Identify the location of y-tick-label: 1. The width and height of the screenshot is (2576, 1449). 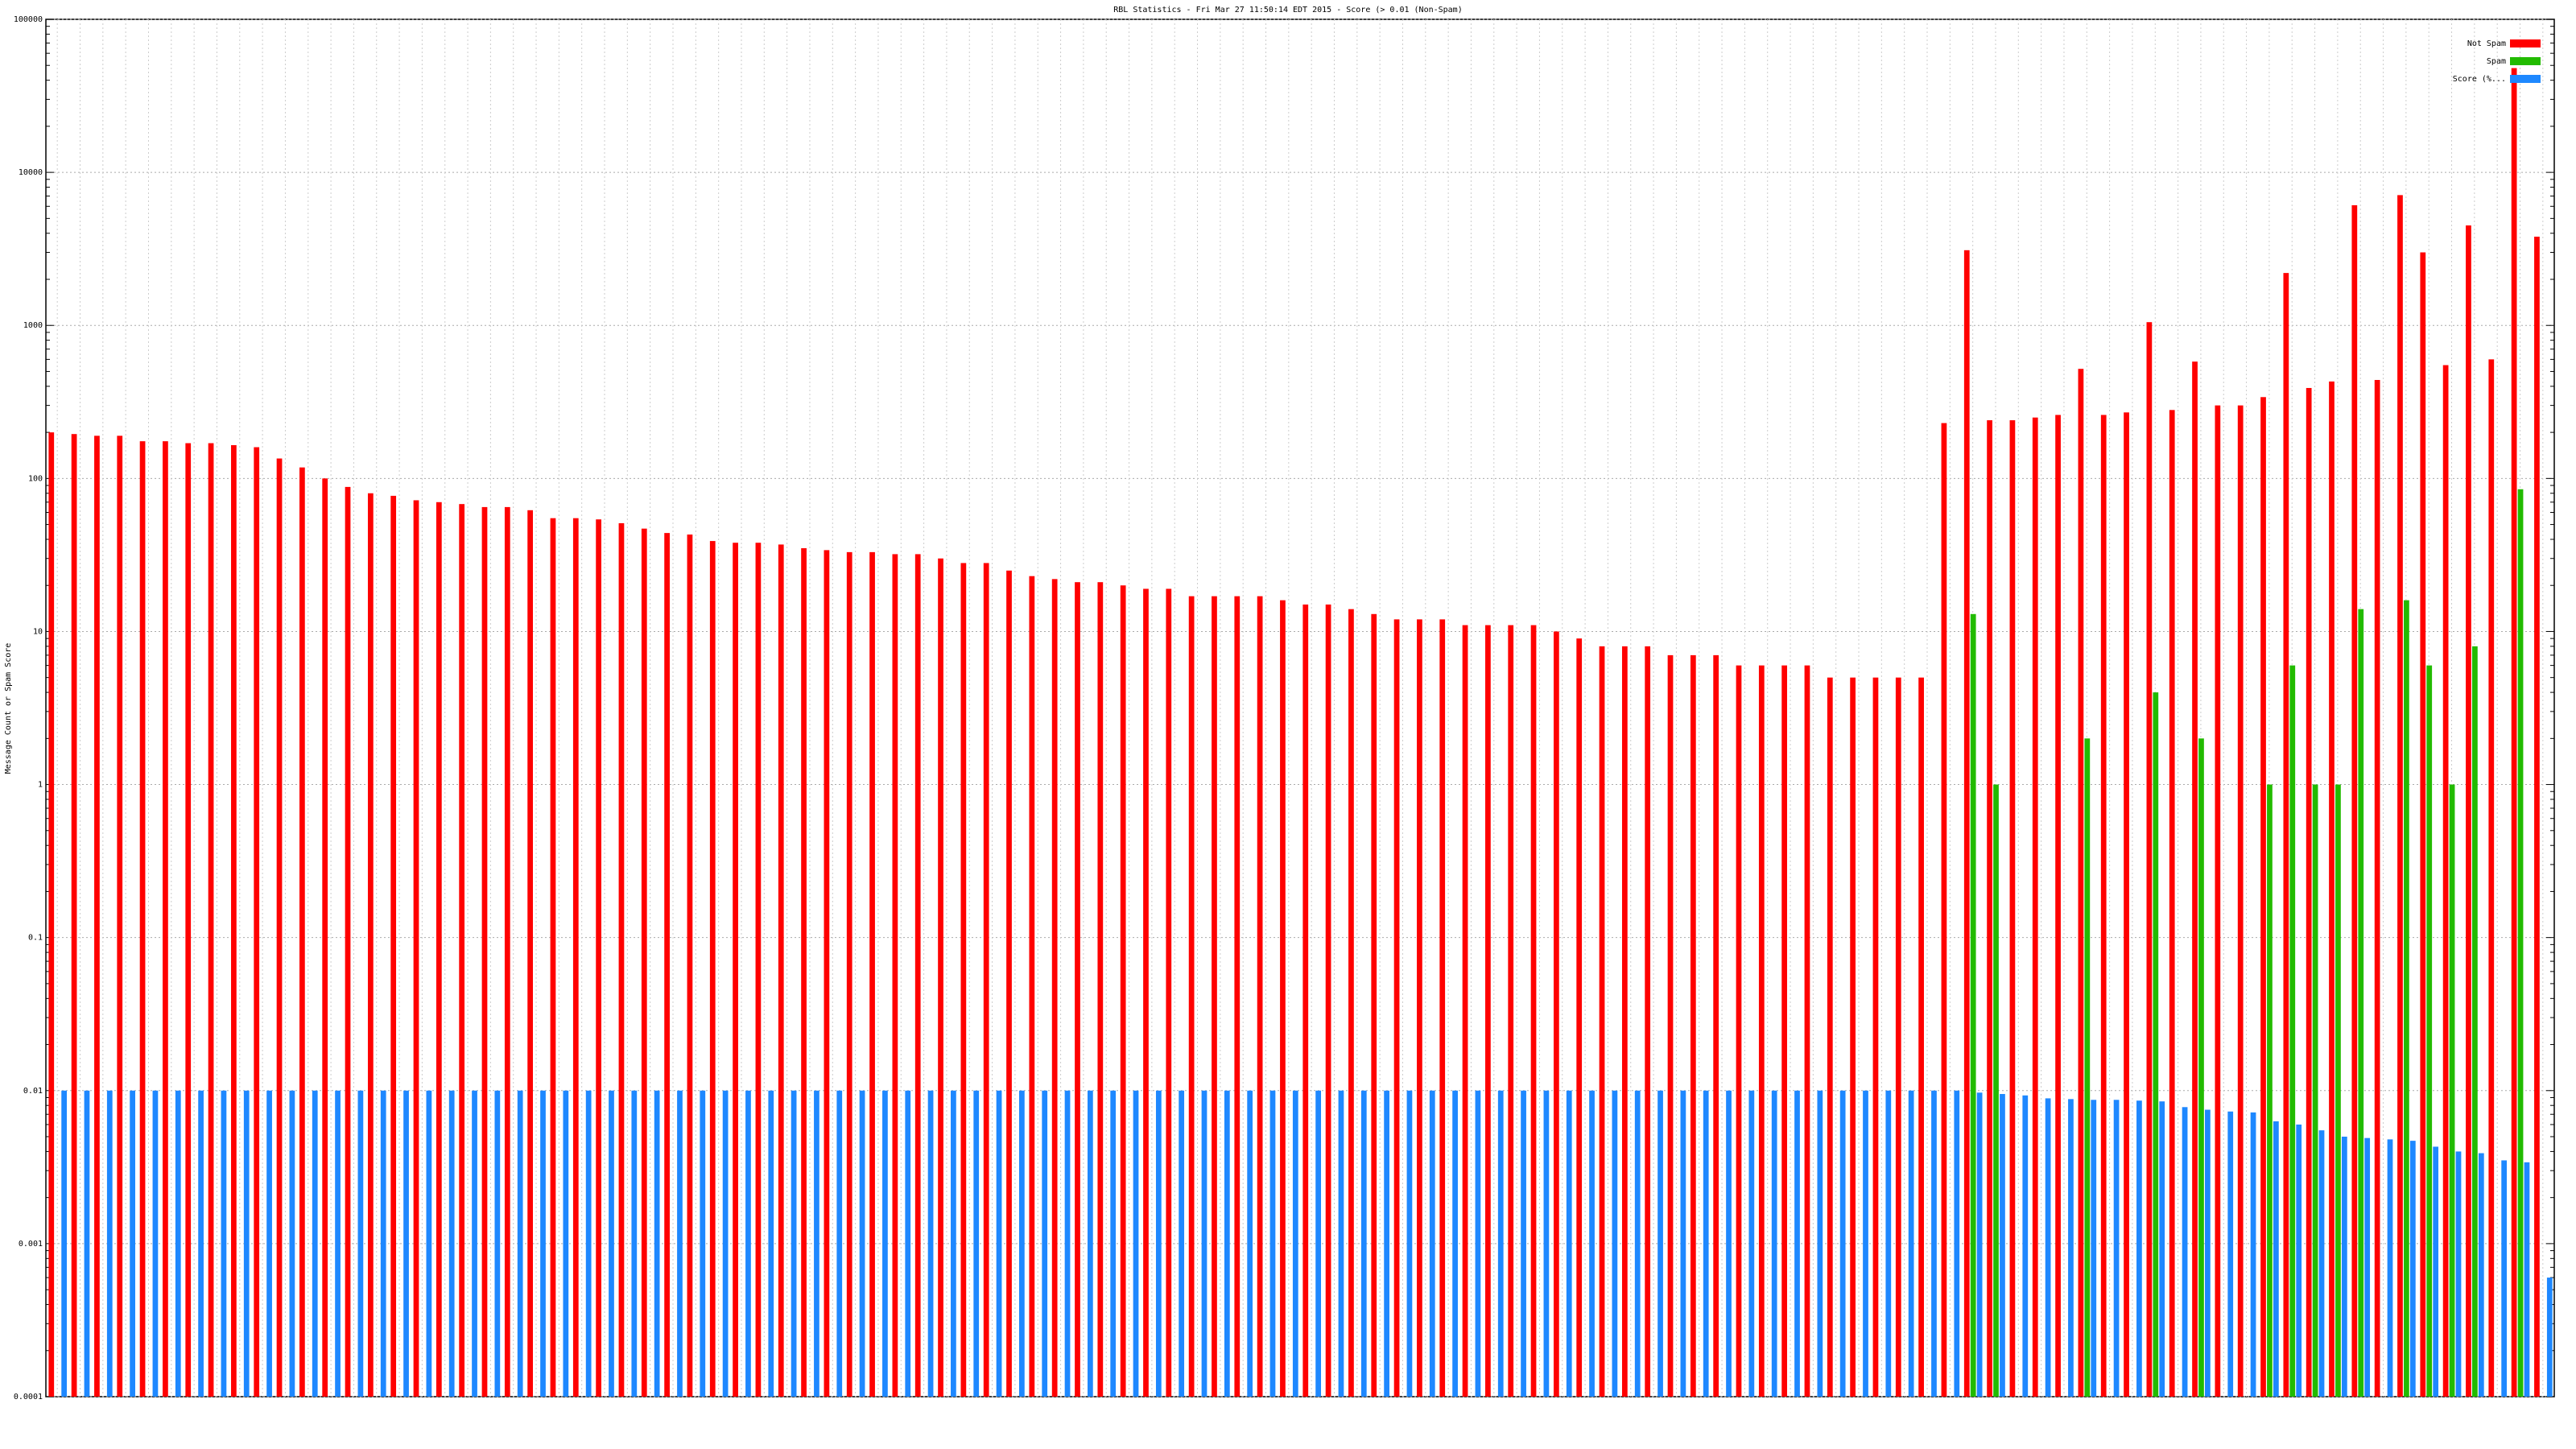
(40, 785).